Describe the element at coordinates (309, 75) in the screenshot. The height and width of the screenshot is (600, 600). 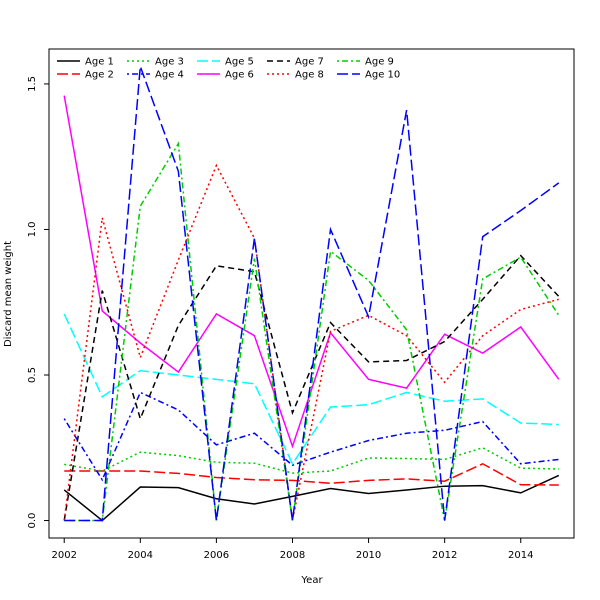
I see `legend-label: Age 8` at that location.